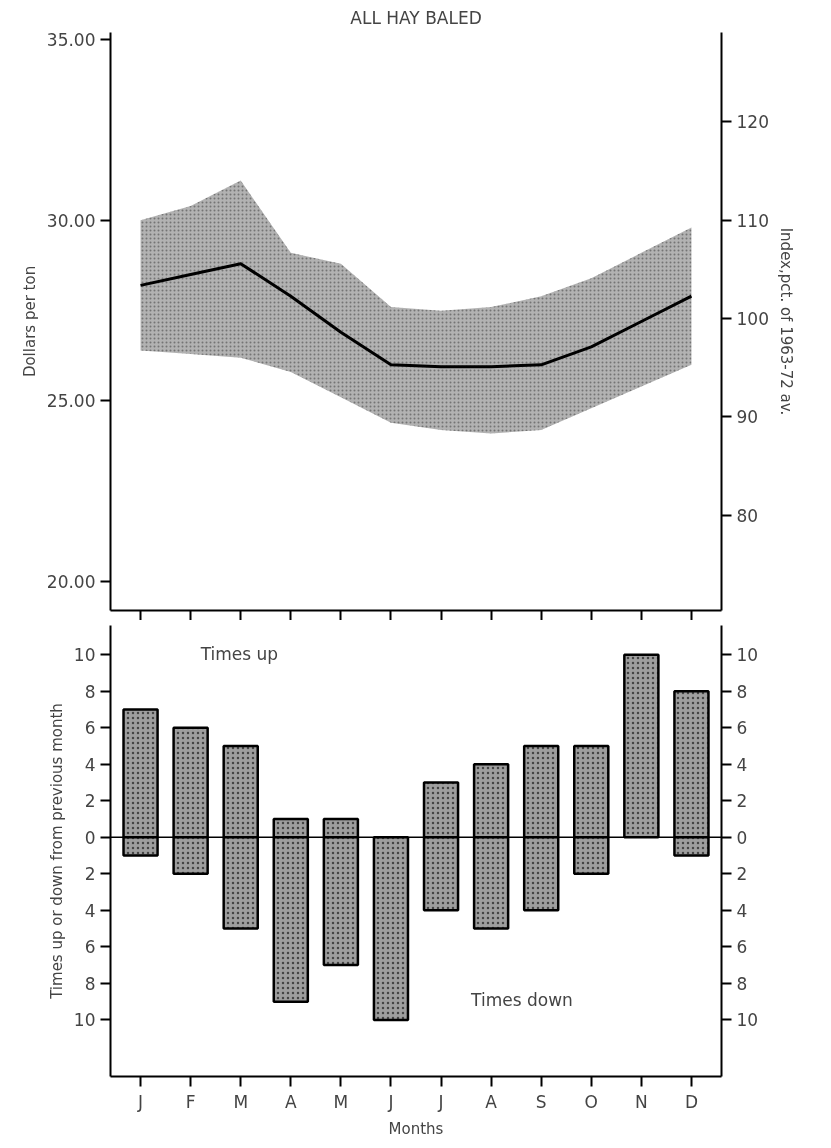 The height and width of the screenshot is (1148, 831). What do you see at coordinates (56, 851) in the screenshot?
I see `y-axis-title: Times up or down from previous month` at bounding box center [56, 851].